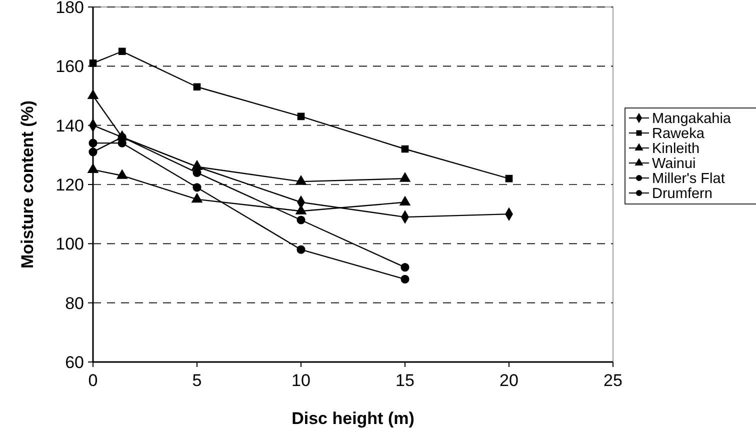 The height and width of the screenshot is (441, 756). What do you see at coordinates (93, 380) in the screenshot?
I see `x-tick-label: 0` at bounding box center [93, 380].